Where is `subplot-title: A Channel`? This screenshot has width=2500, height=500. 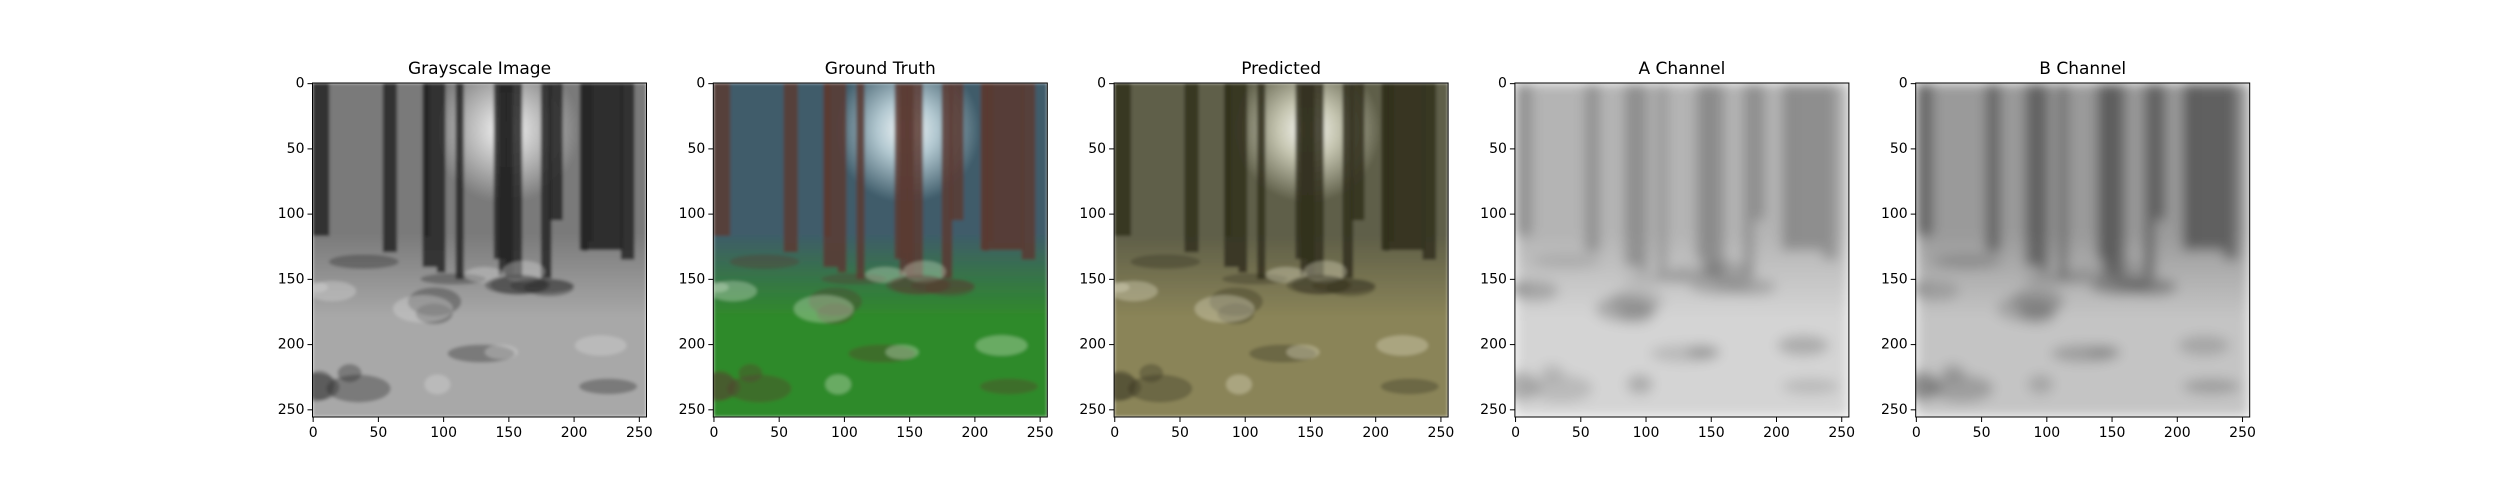 subplot-title: A Channel is located at coordinates (1681, 69).